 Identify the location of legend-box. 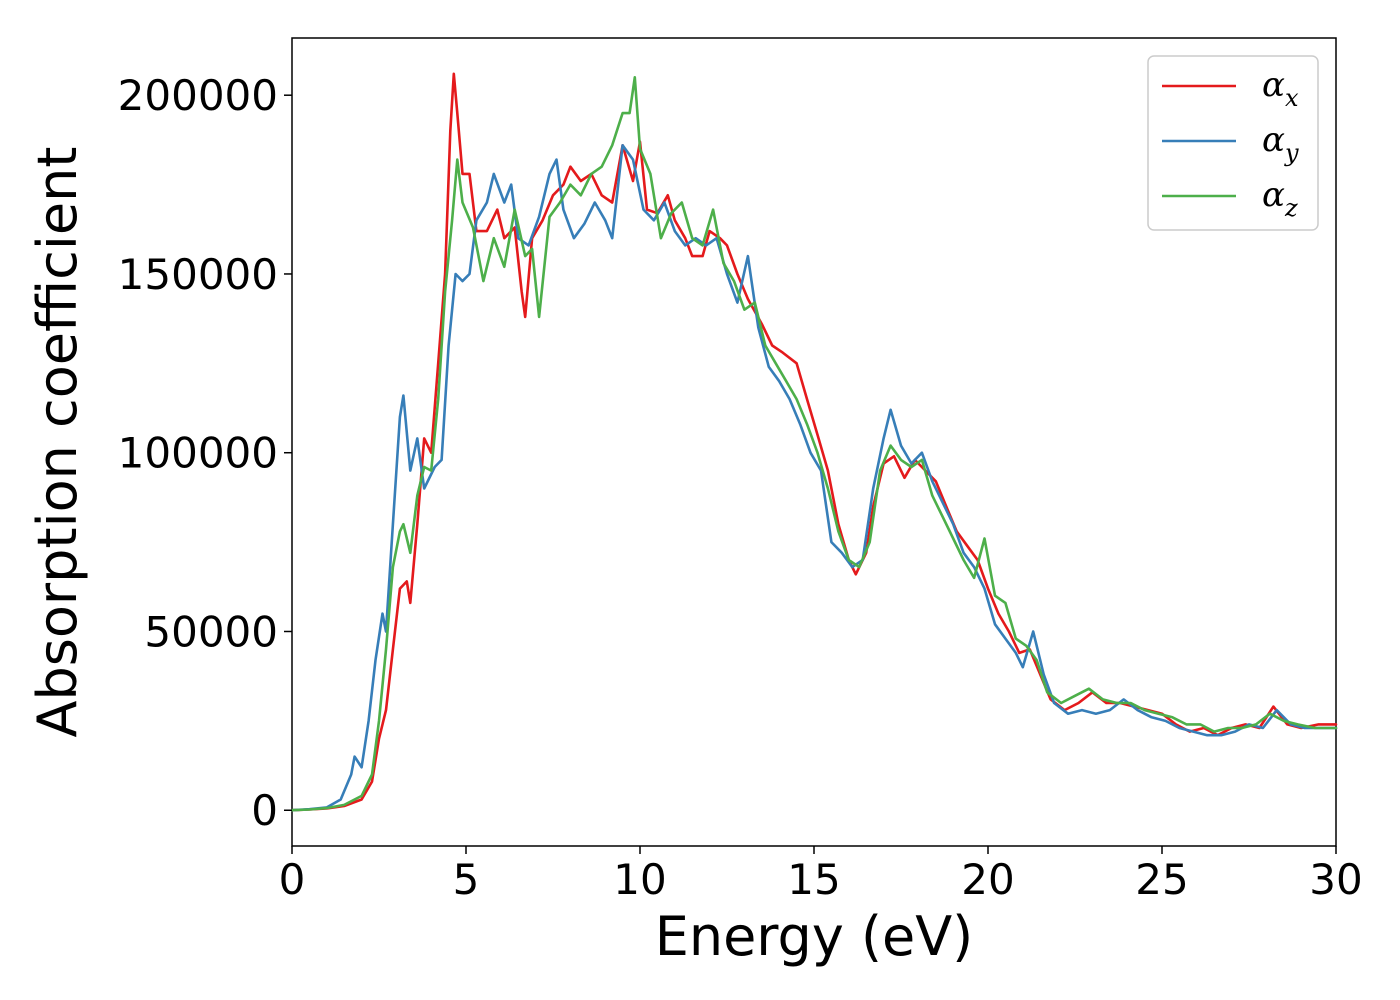
(1233, 143).